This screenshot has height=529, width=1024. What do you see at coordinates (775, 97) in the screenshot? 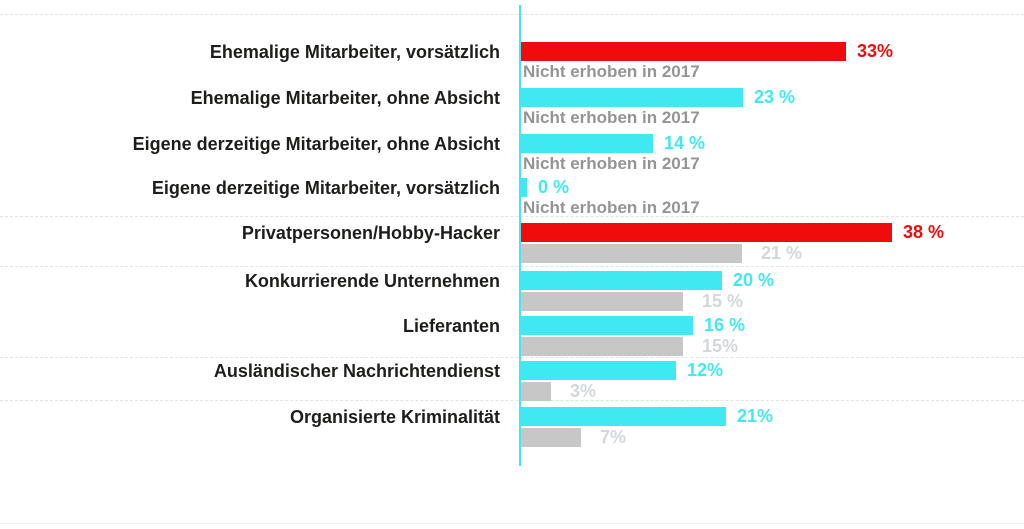
I see `value-label-current: 23 %` at bounding box center [775, 97].